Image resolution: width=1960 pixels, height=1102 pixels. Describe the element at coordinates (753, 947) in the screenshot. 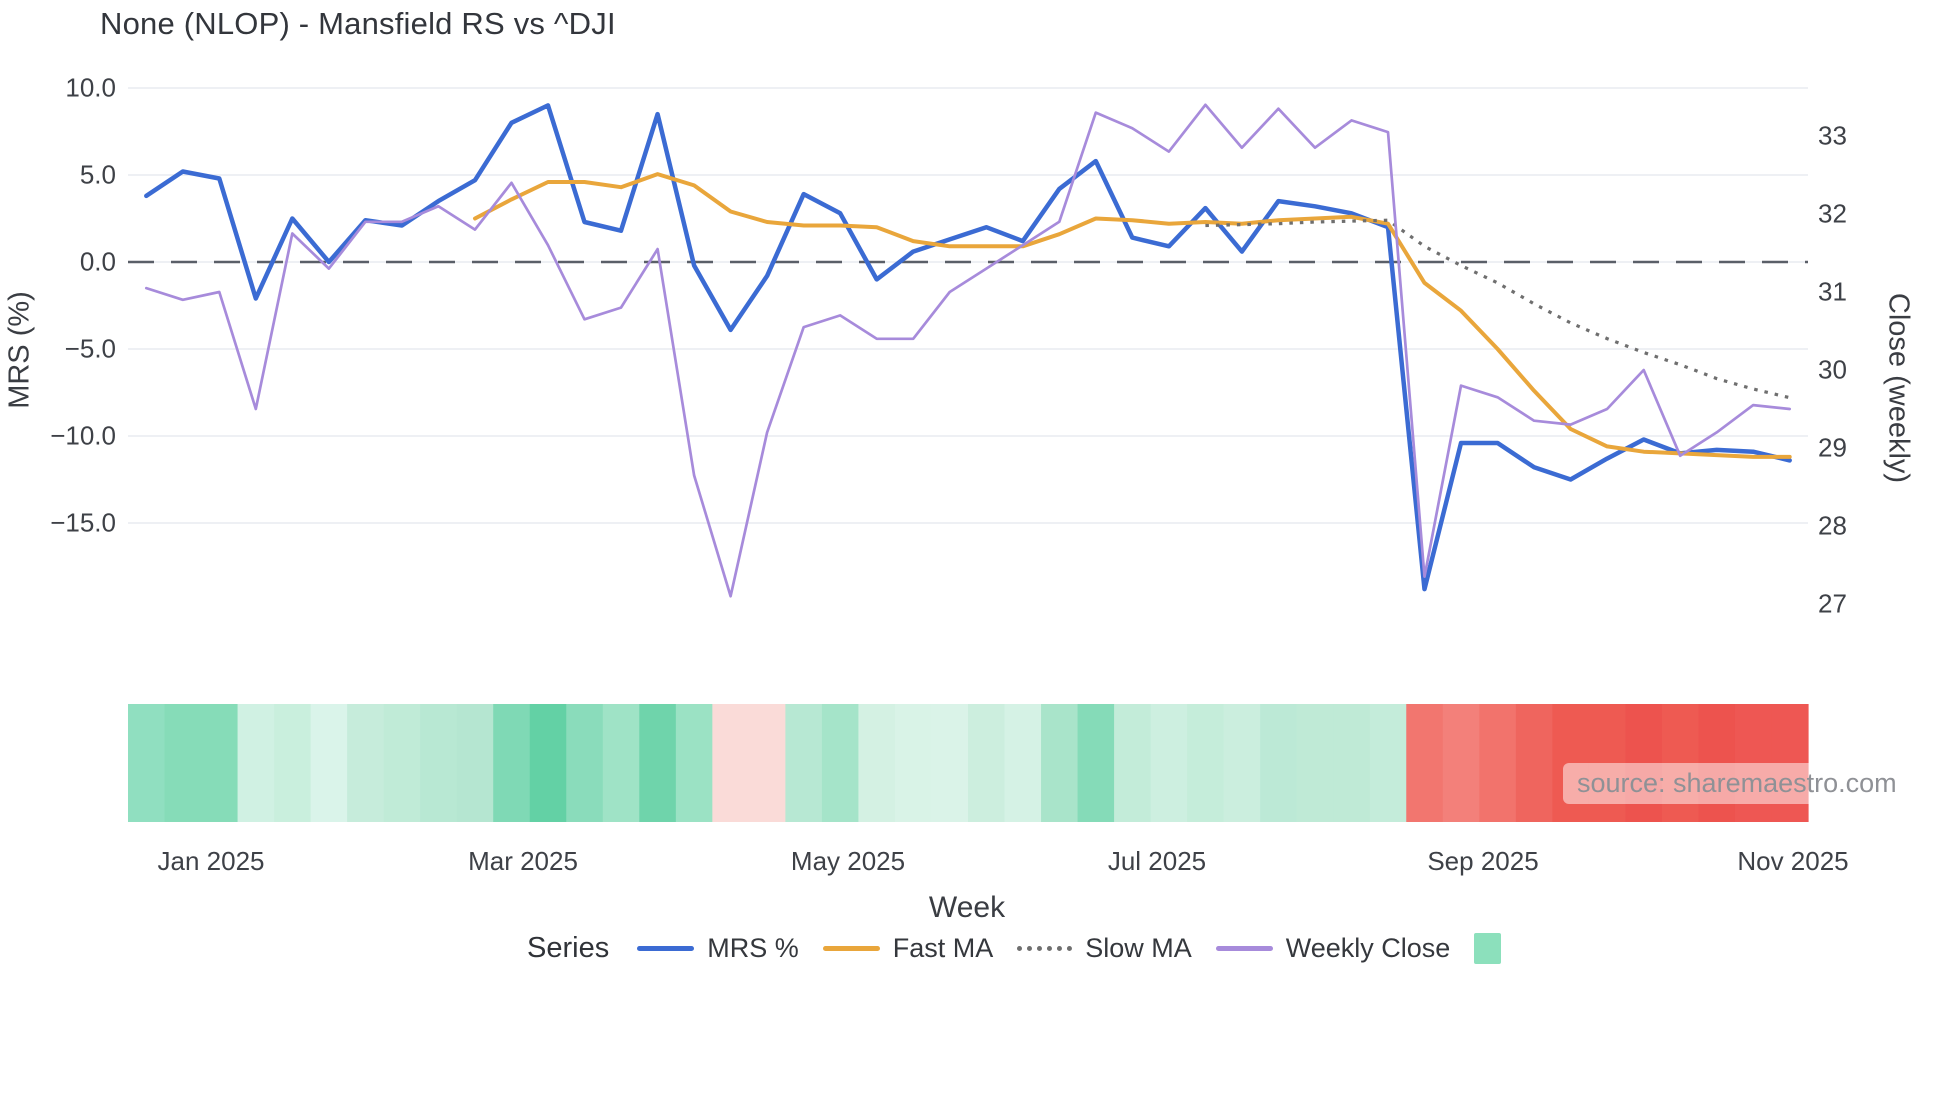

I see `legend-item-label: MRS %` at that location.